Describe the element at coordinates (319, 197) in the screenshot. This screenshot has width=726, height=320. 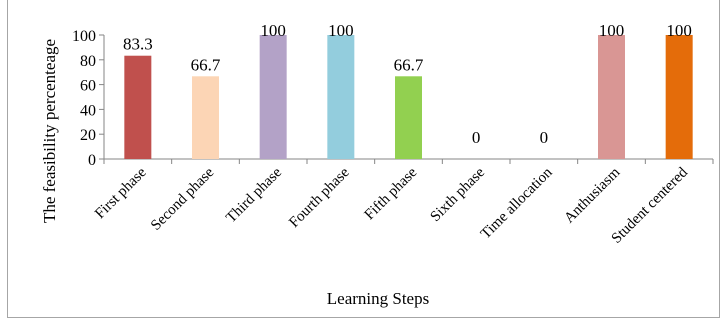
I see `category-label: Fourth phase` at that location.